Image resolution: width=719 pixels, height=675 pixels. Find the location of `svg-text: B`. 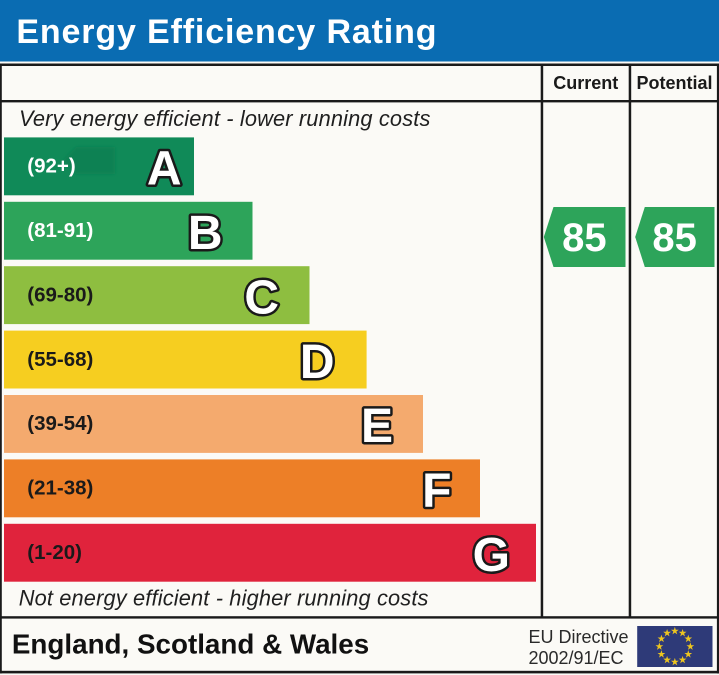

svg-text: B is located at coordinates (205, 233).